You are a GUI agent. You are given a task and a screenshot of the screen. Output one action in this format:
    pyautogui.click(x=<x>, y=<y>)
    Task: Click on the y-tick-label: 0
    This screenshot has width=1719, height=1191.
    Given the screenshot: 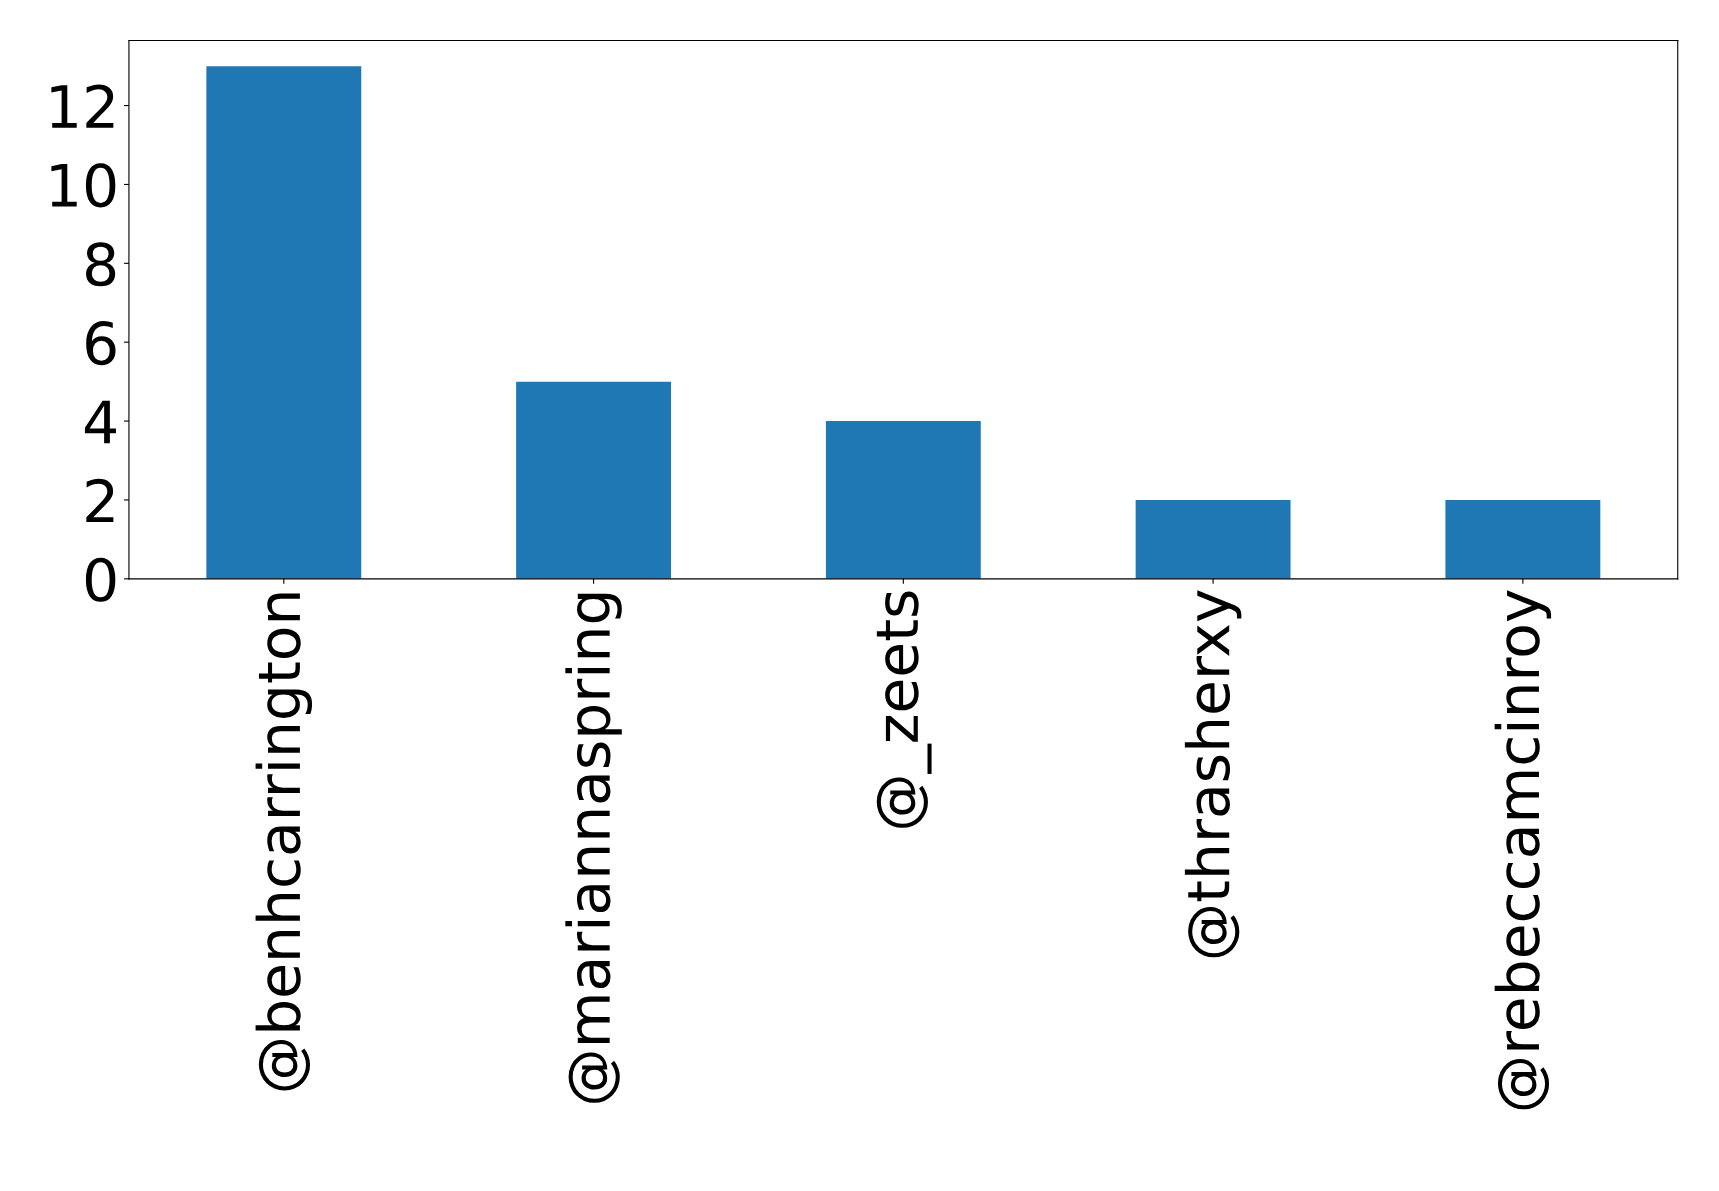 What is the action you would take?
    pyautogui.click(x=100, y=579)
    